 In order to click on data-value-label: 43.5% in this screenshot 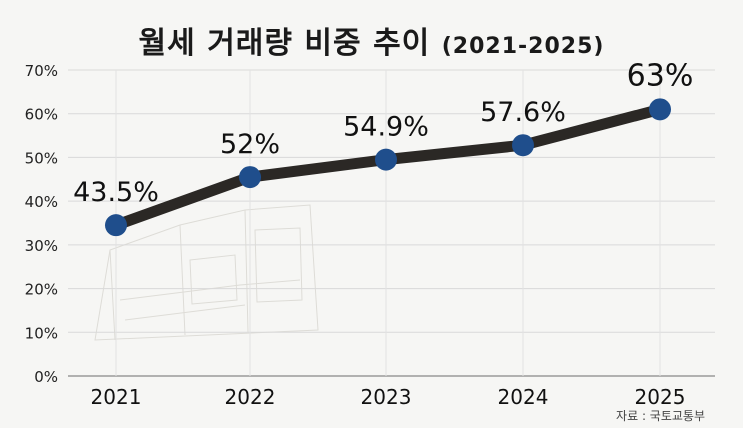, I will do `click(116, 192)`.